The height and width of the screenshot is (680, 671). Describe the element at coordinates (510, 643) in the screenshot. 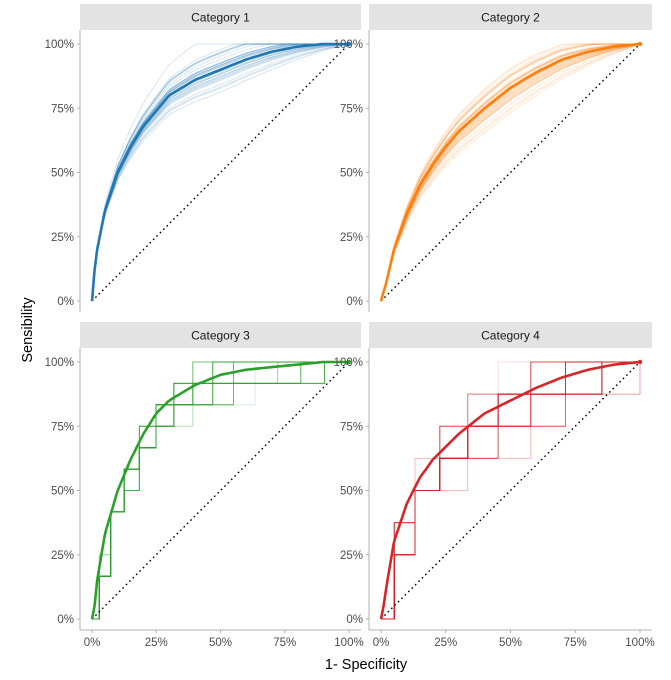

I see `x-tick-label: 50%` at that location.